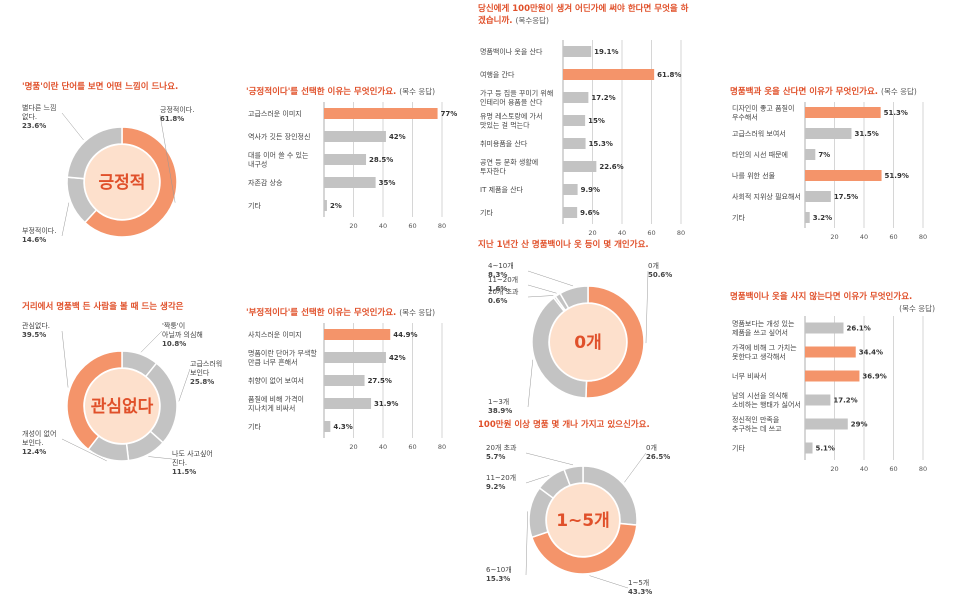 The image size is (961, 600). I want to click on slice-label-line: 고급스러워, so click(206, 363).